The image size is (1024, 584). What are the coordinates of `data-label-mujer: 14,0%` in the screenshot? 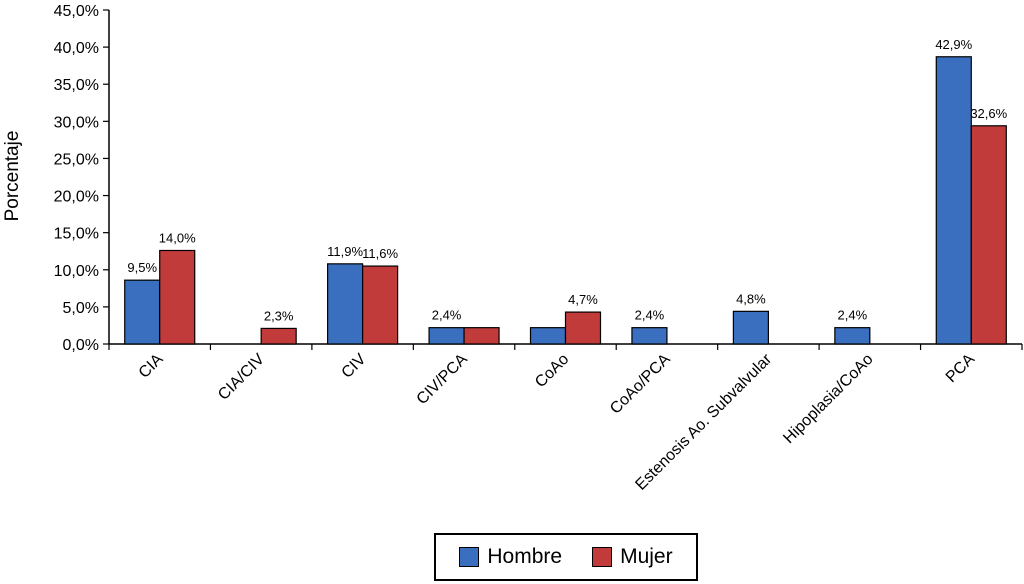 It's located at (177, 237).